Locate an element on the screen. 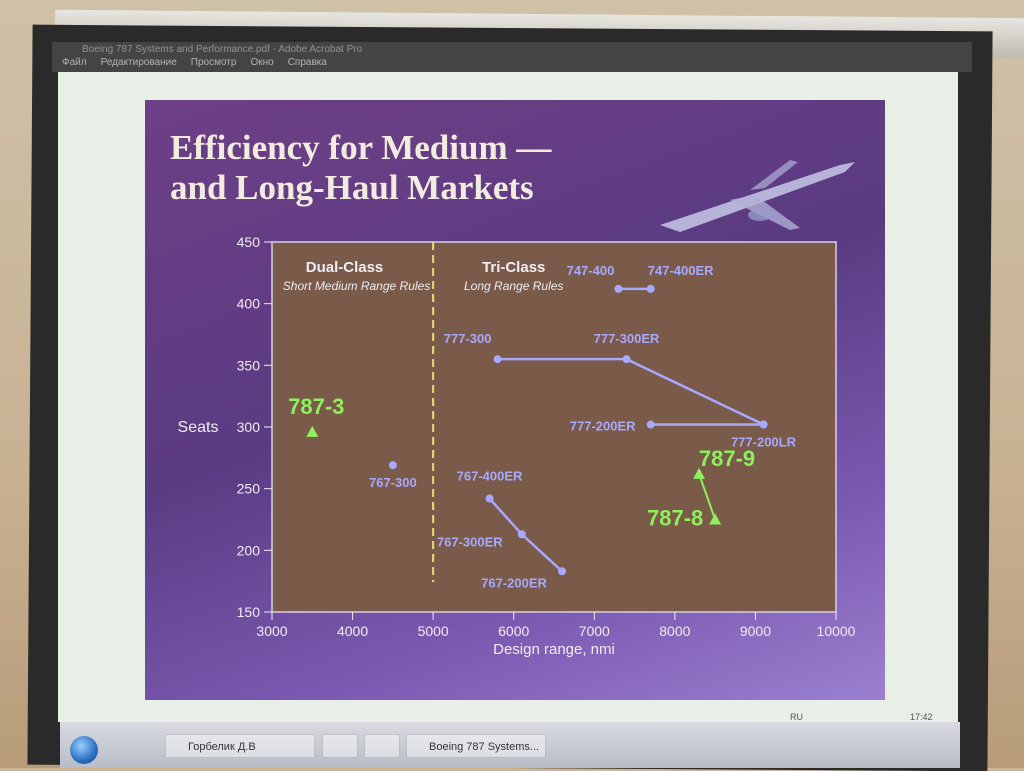  region-subtitle: Short Medium Range Rules is located at coordinates (356, 286).